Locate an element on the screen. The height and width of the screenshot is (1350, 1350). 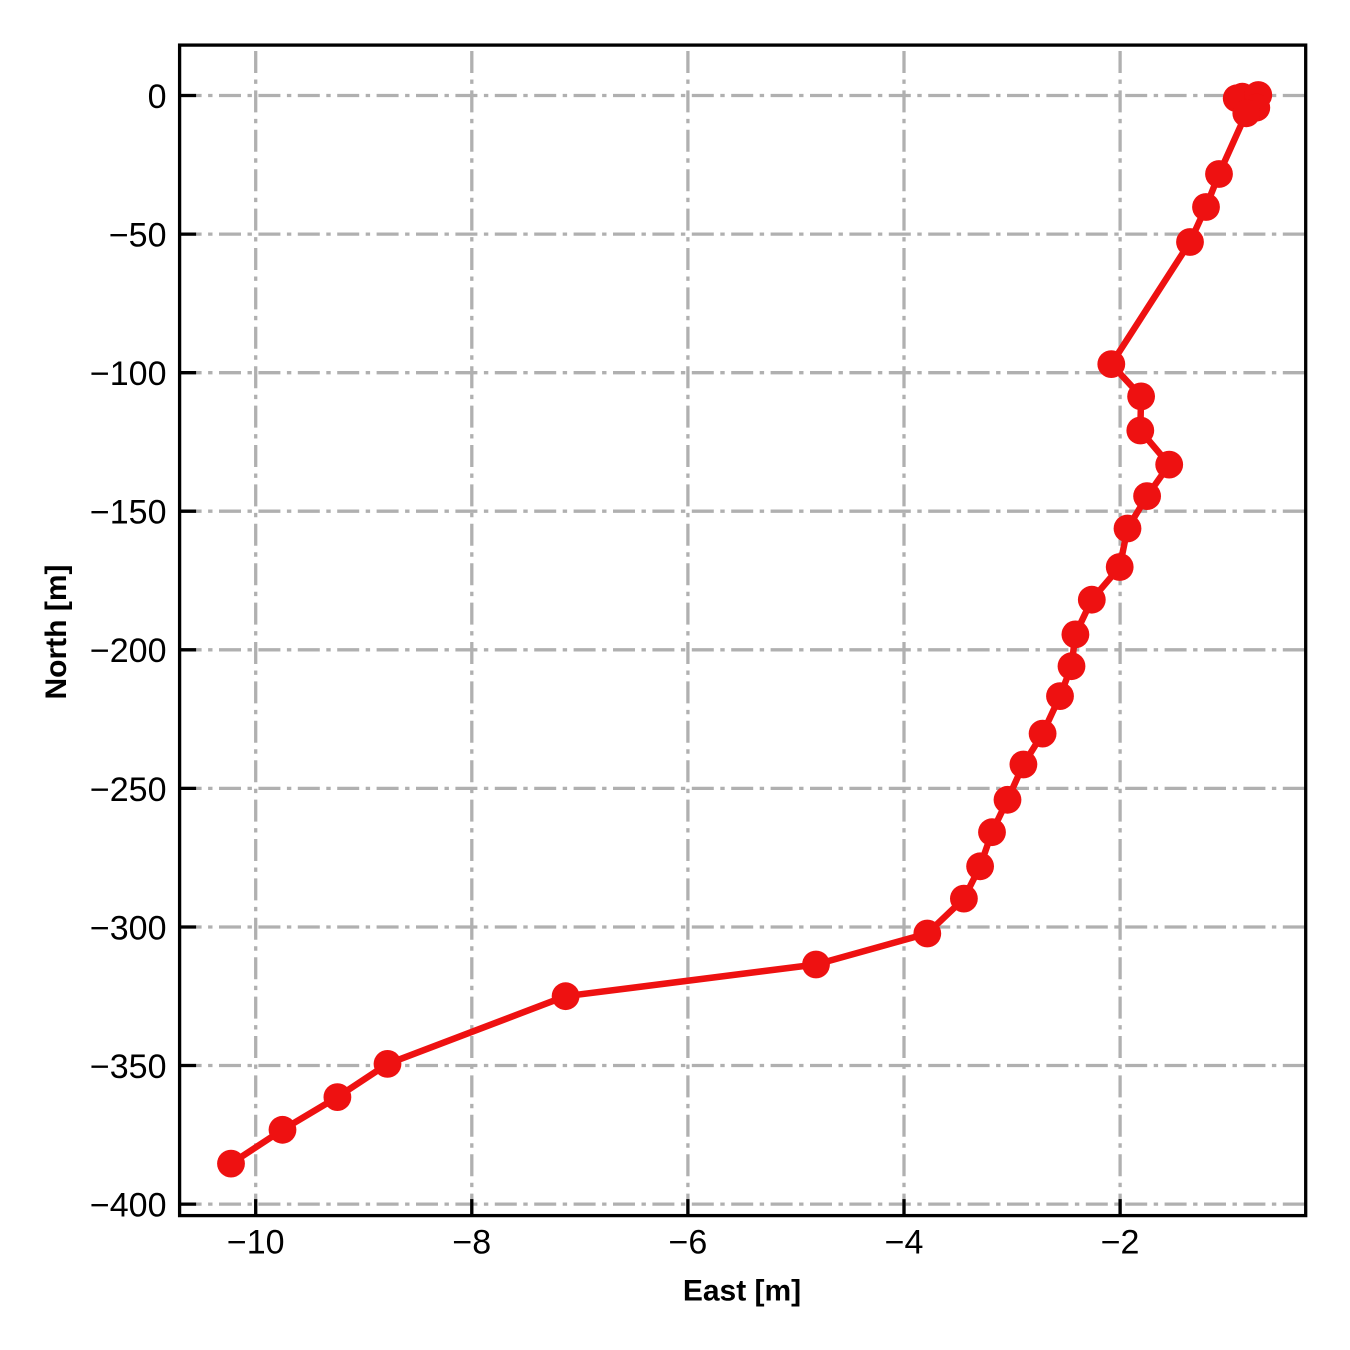
svg-text: North [m] is located at coordinates (56, 632).